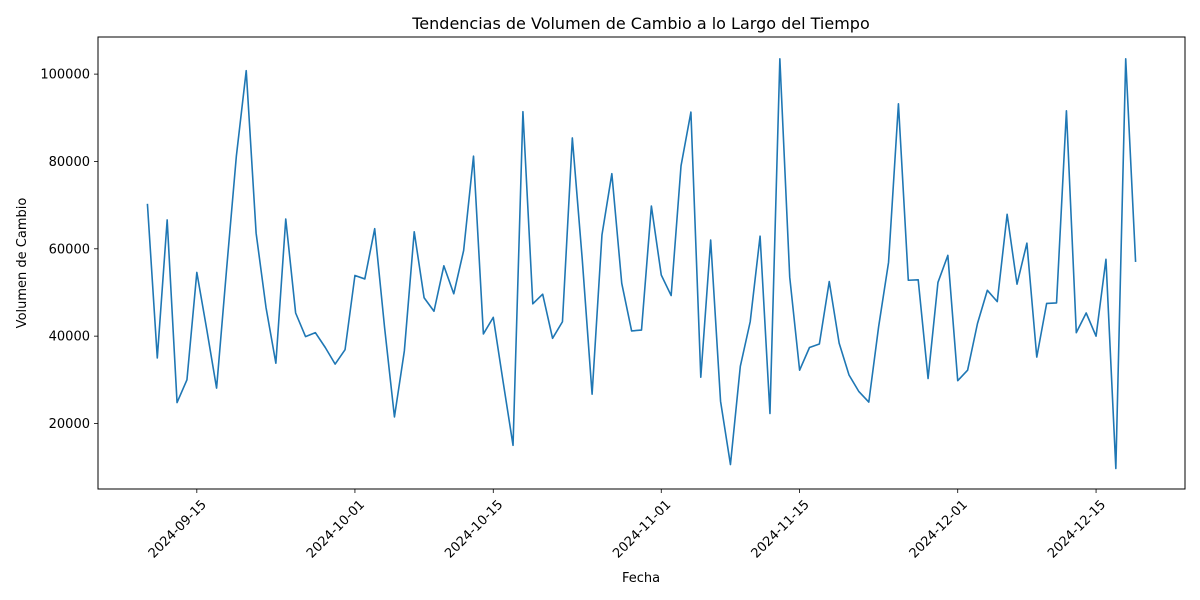  What do you see at coordinates (69, 424) in the screenshot?
I see `y-tick-label-0: 20000` at bounding box center [69, 424].